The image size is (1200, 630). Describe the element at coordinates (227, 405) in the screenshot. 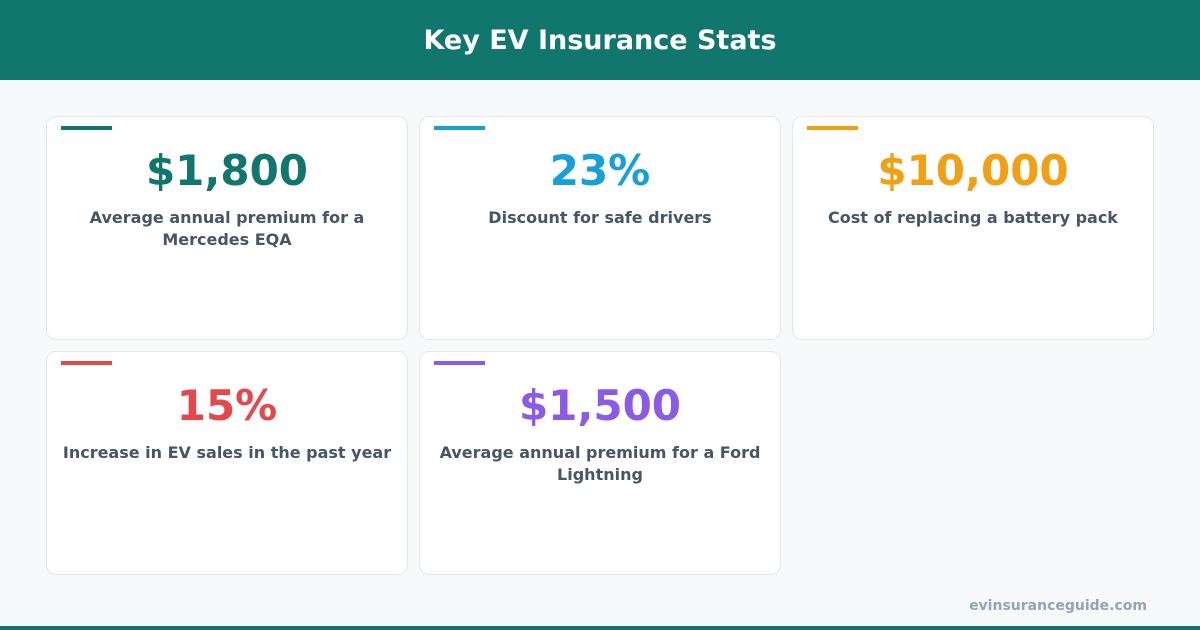

I see `stat-value: 15%` at that location.